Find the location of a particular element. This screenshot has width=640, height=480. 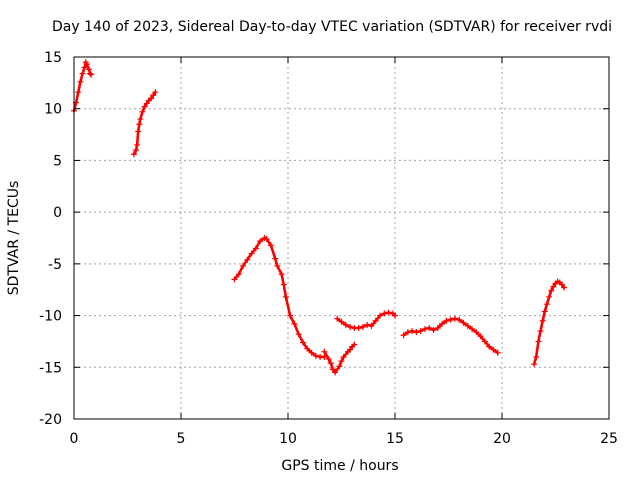

y-tick-label: -10 is located at coordinates (50, 317).